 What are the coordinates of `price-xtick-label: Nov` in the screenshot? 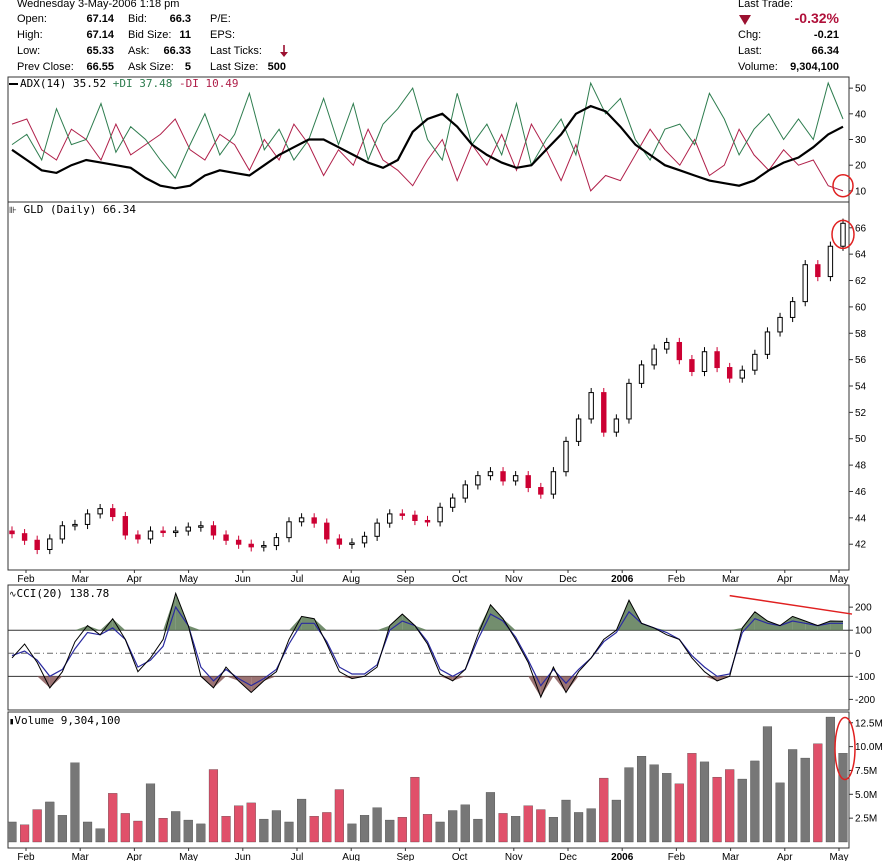 It's located at (514, 579).